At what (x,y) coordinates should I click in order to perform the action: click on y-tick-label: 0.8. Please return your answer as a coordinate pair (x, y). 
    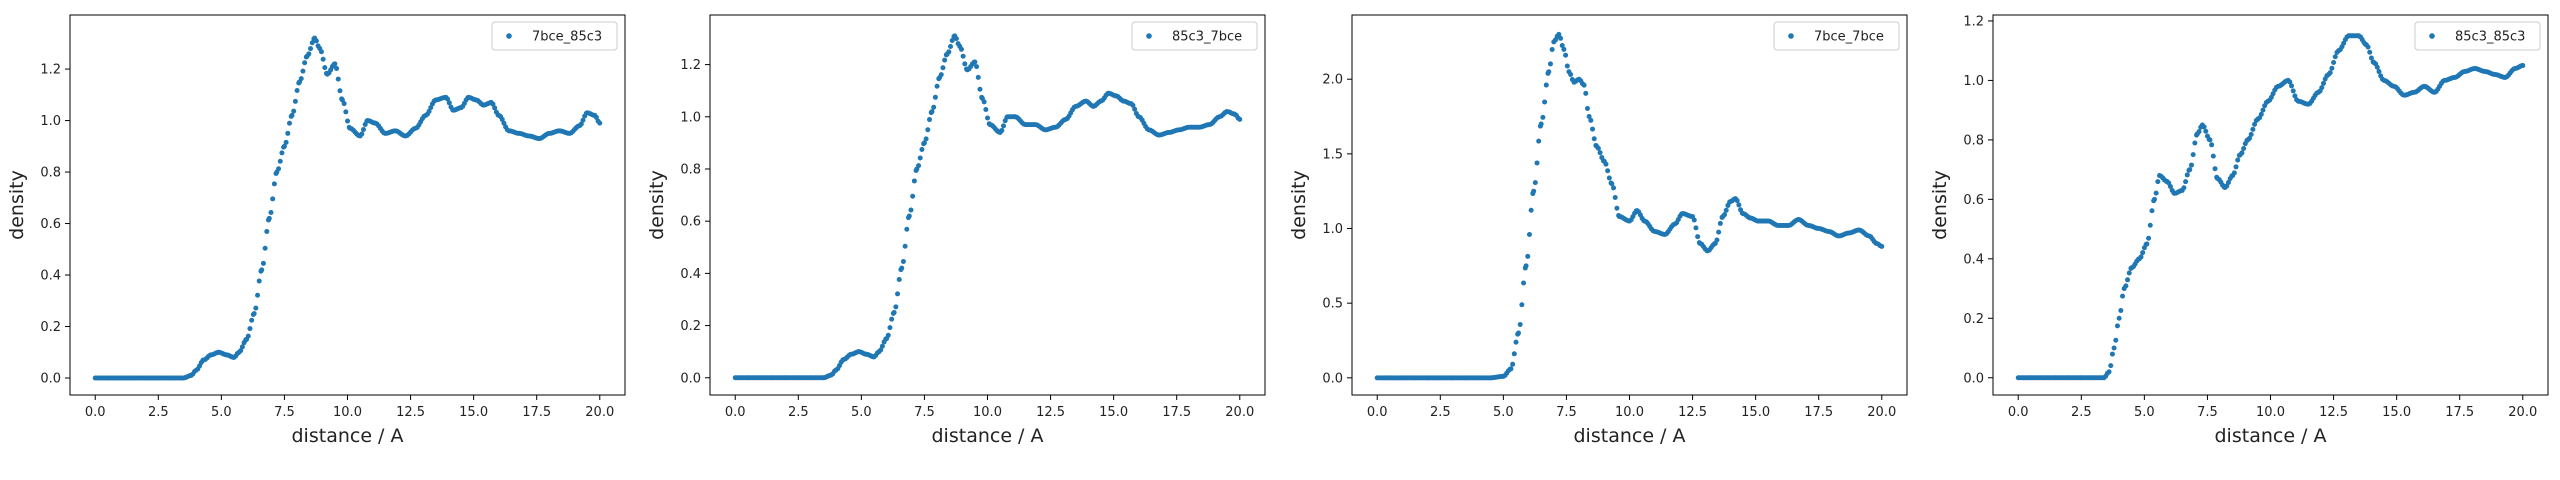
    Looking at the image, I should click on (1973, 140).